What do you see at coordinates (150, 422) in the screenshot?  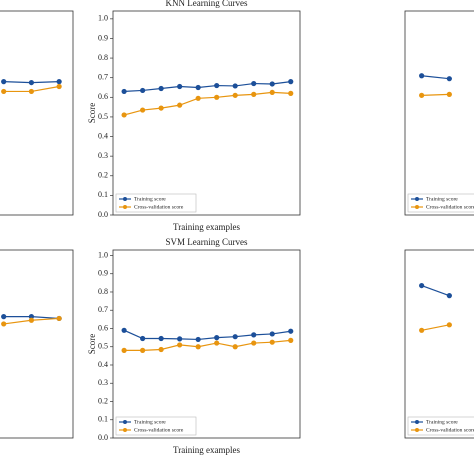 I see `legend-label: Training score` at bounding box center [150, 422].